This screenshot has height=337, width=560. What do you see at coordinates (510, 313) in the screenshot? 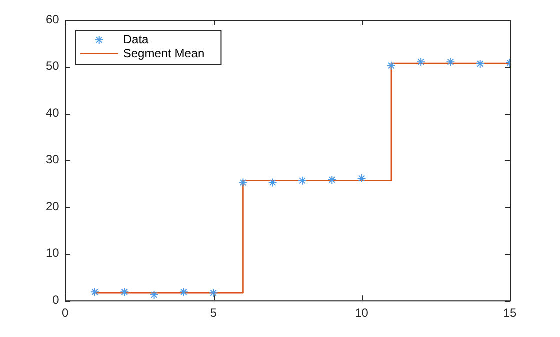
I see `x-tick-label: 15` at bounding box center [510, 313].